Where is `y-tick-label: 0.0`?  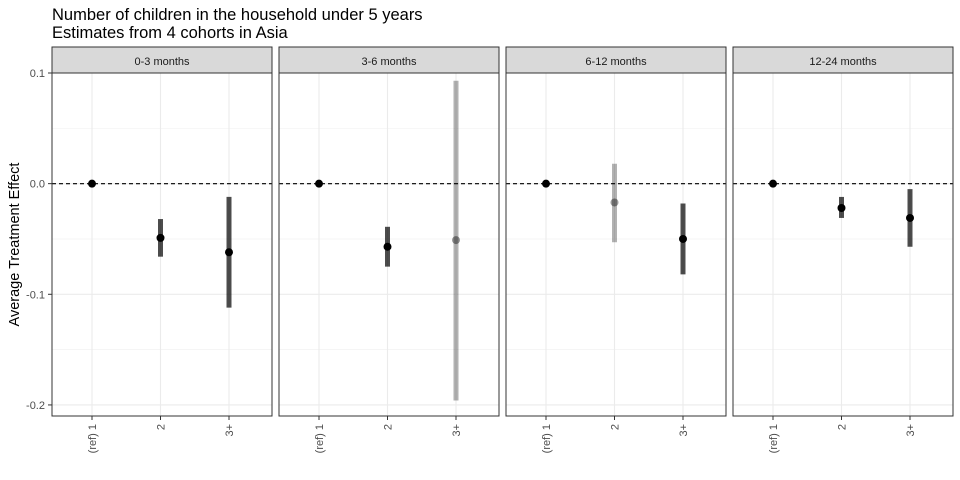 y-tick-label: 0.0 is located at coordinates (37, 185).